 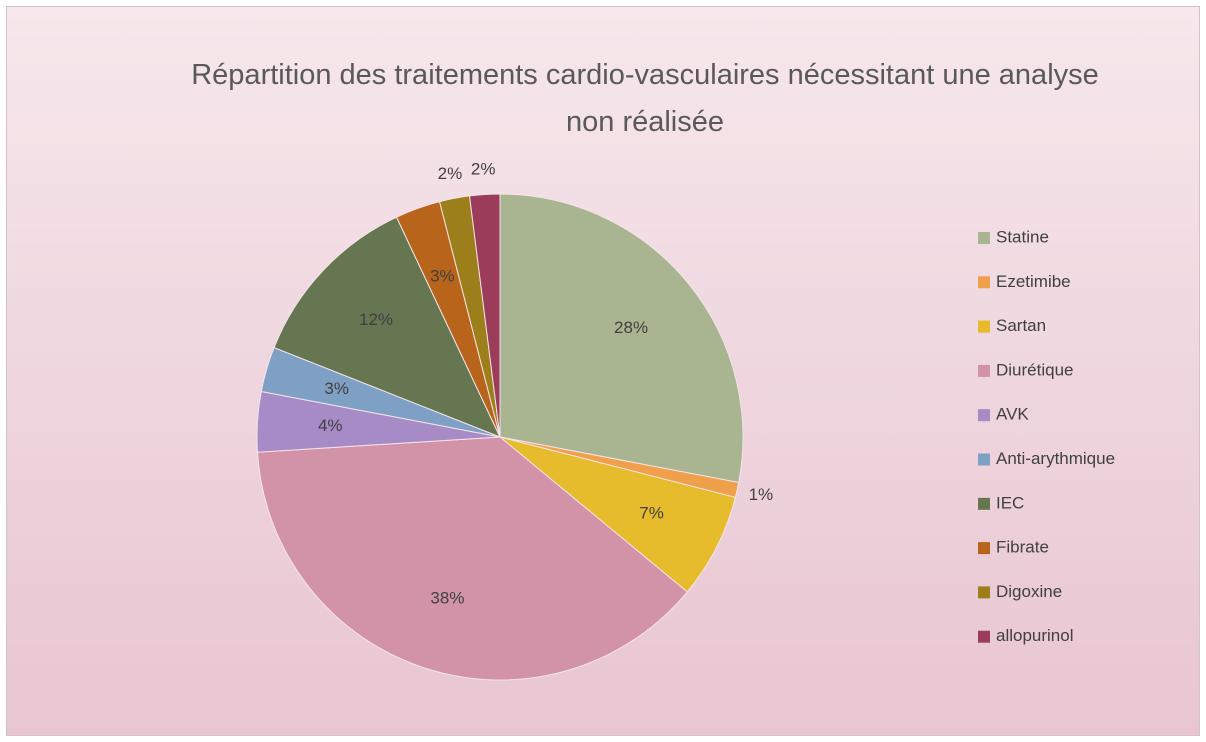 What do you see at coordinates (1033, 281) in the screenshot?
I see `legend-label: Ezetimibe` at bounding box center [1033, 281].